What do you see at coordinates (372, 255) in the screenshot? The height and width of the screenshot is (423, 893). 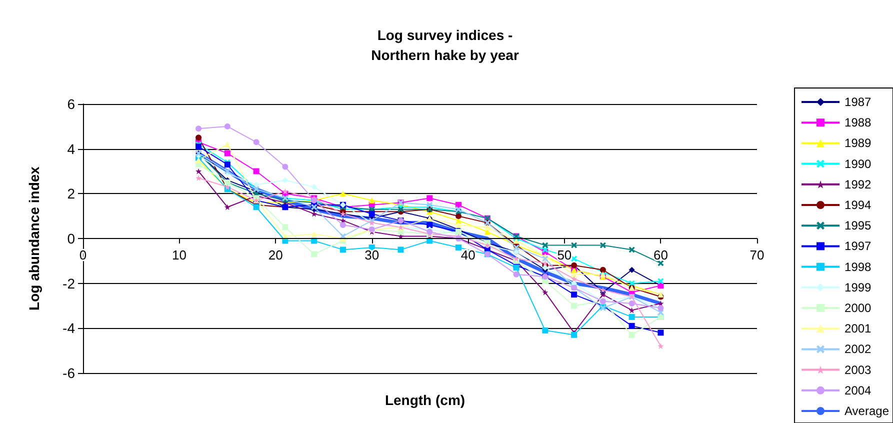 I see `x-tick-label: 30` at bounding box center [372, 255].